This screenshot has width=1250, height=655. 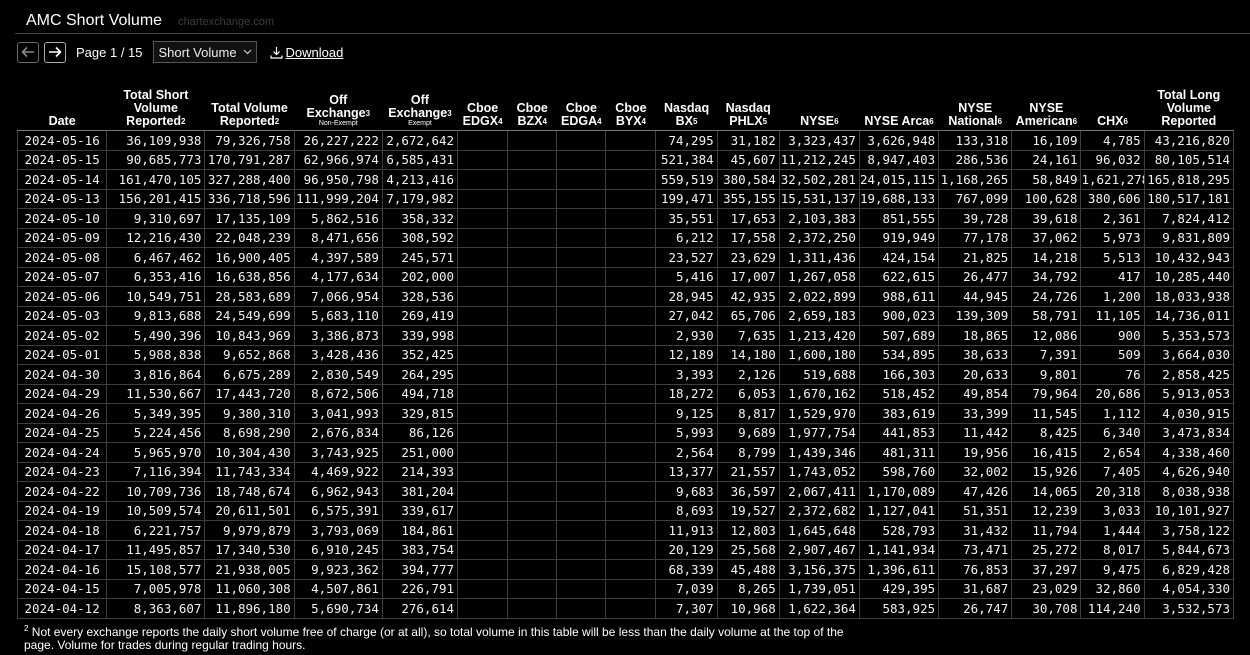 I want to click on volume-cell: 214,393, so click(x=420, y=471).